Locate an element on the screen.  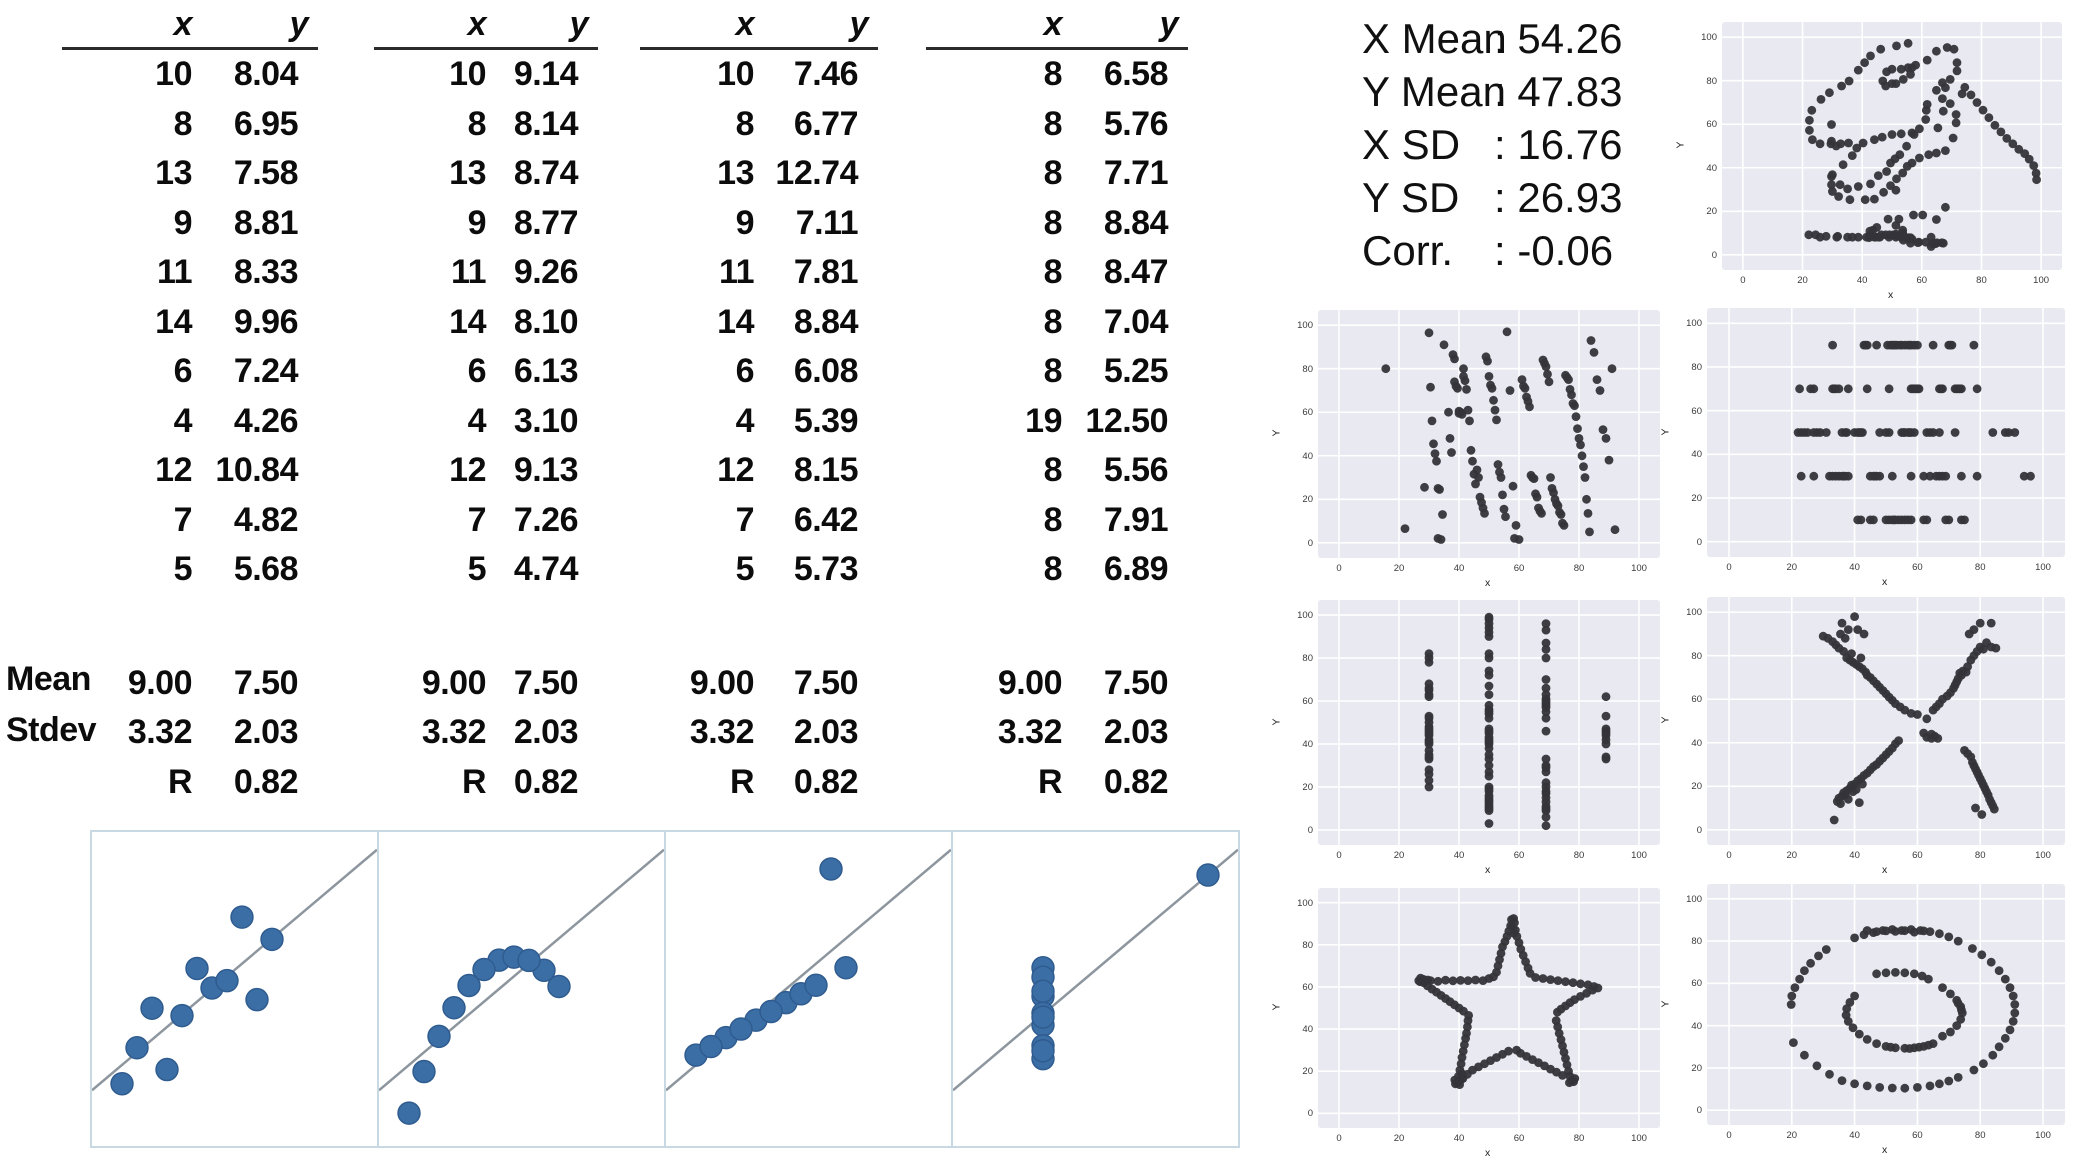
column-header-x: x is located at coordinates (477, 24).